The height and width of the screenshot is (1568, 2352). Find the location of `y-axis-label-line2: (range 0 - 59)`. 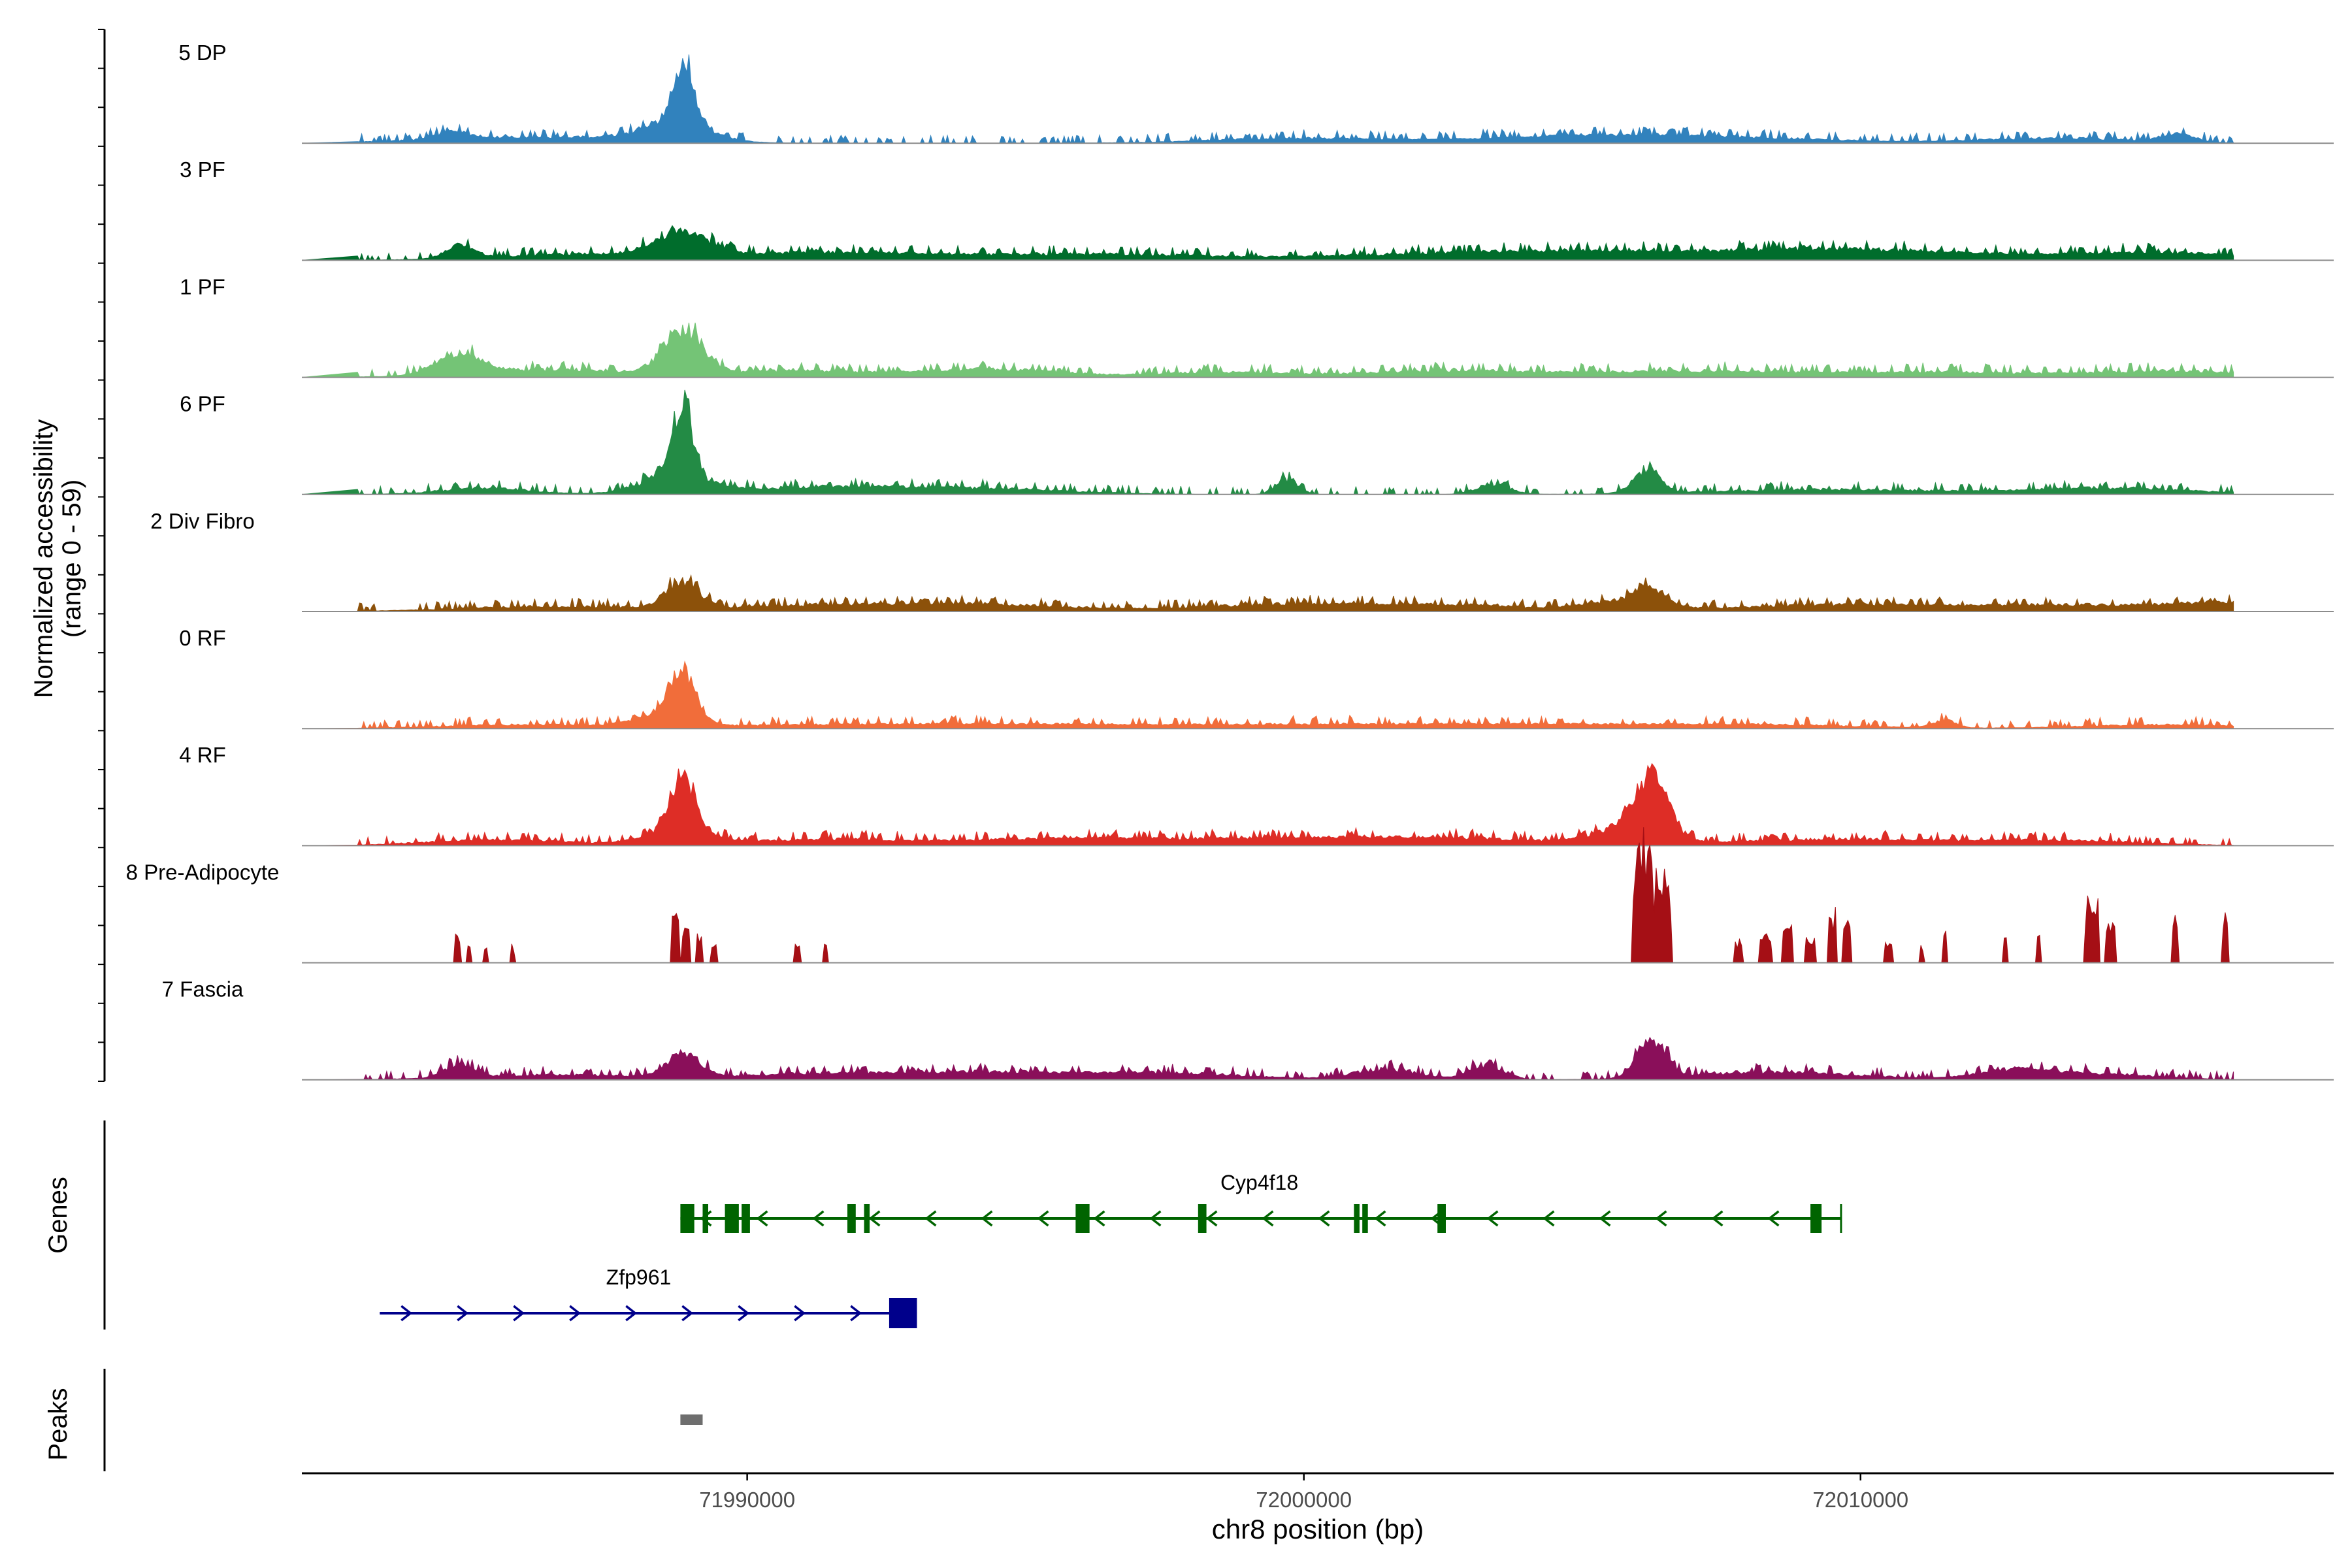

y-axis-label-line2: (range 0 - 59) is located at coordinates (71, 559).